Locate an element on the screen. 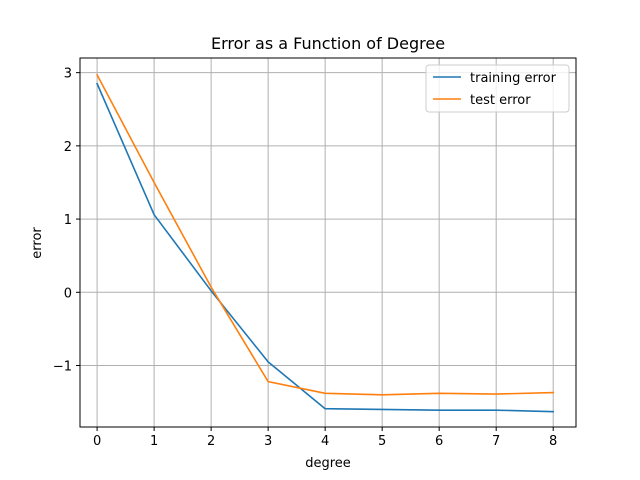  y-tick-label: 2 is located at coordinates (68, 147).